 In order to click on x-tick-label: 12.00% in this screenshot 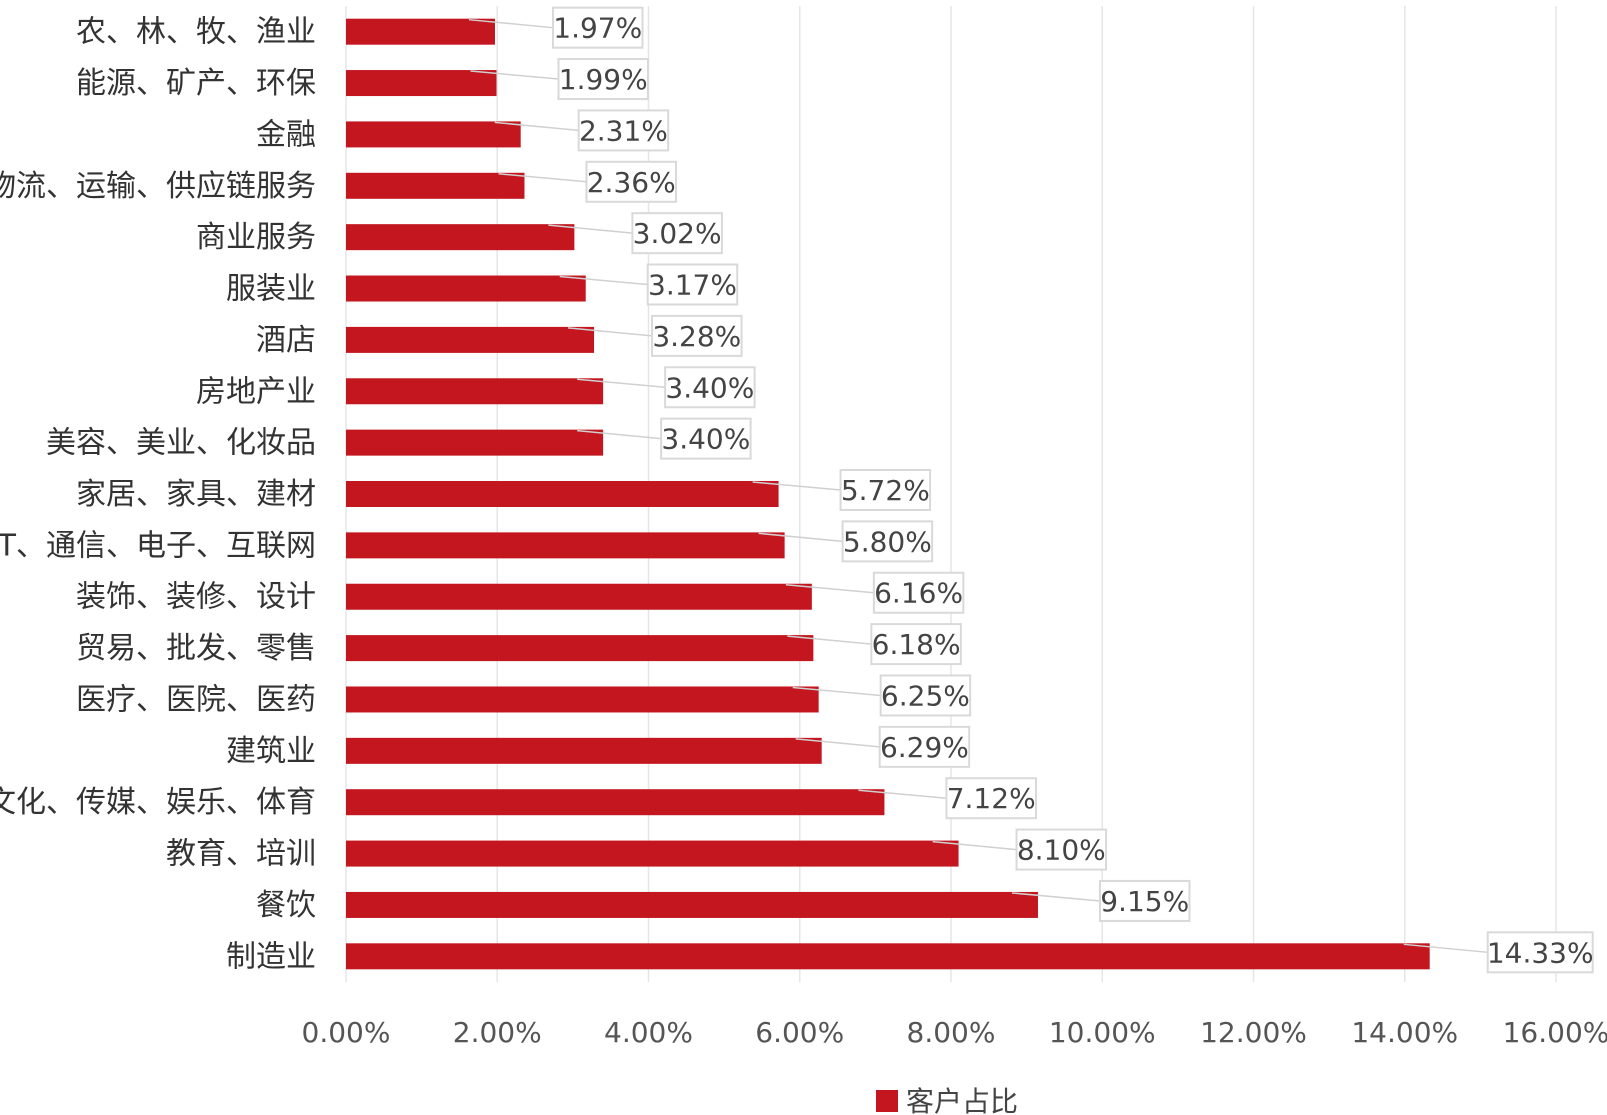, I will do `click(1253, 1032)`.